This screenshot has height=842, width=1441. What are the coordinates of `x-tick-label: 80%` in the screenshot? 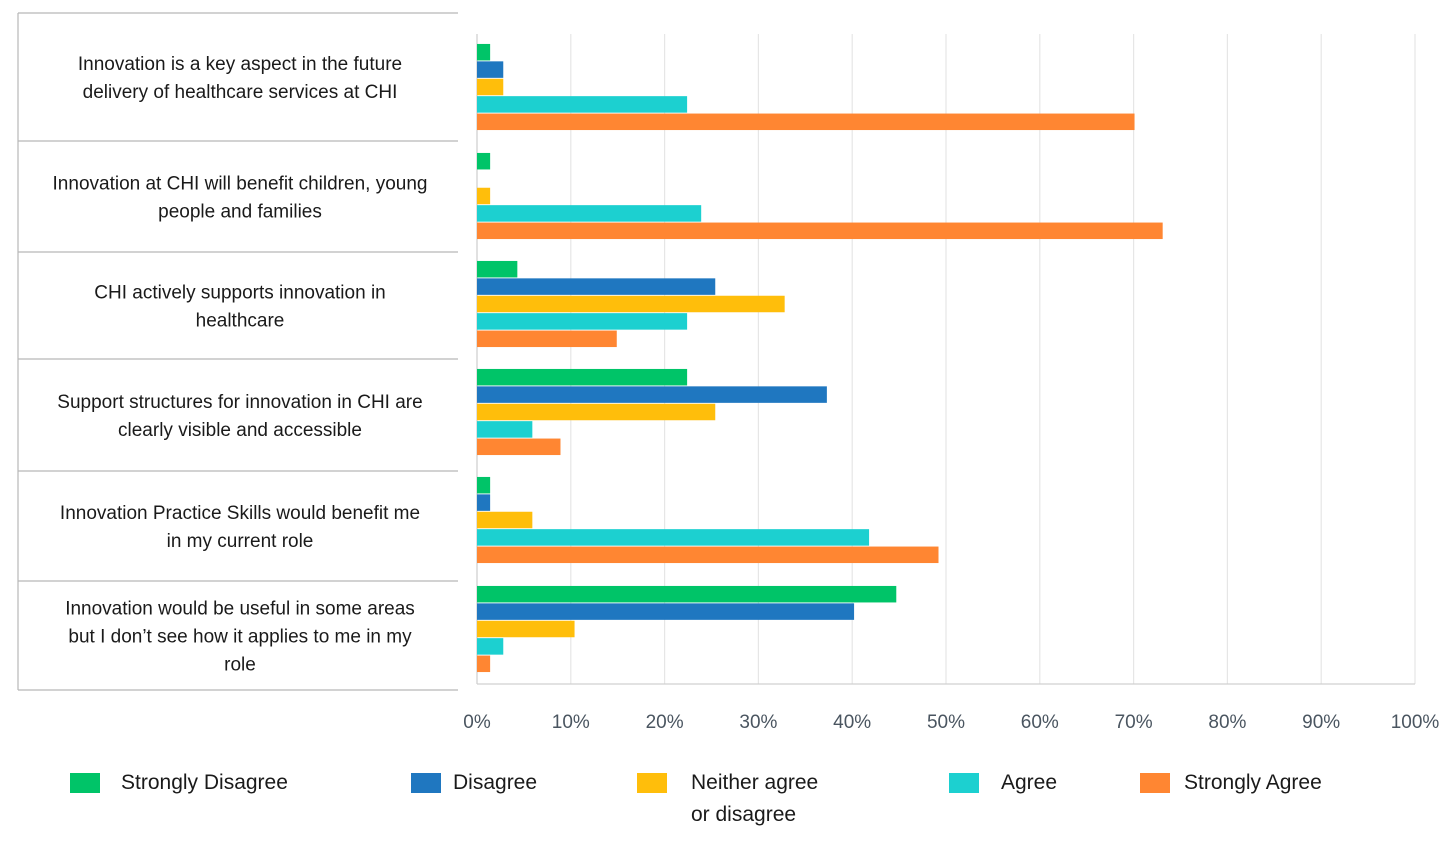 It's located at (1227, 722).